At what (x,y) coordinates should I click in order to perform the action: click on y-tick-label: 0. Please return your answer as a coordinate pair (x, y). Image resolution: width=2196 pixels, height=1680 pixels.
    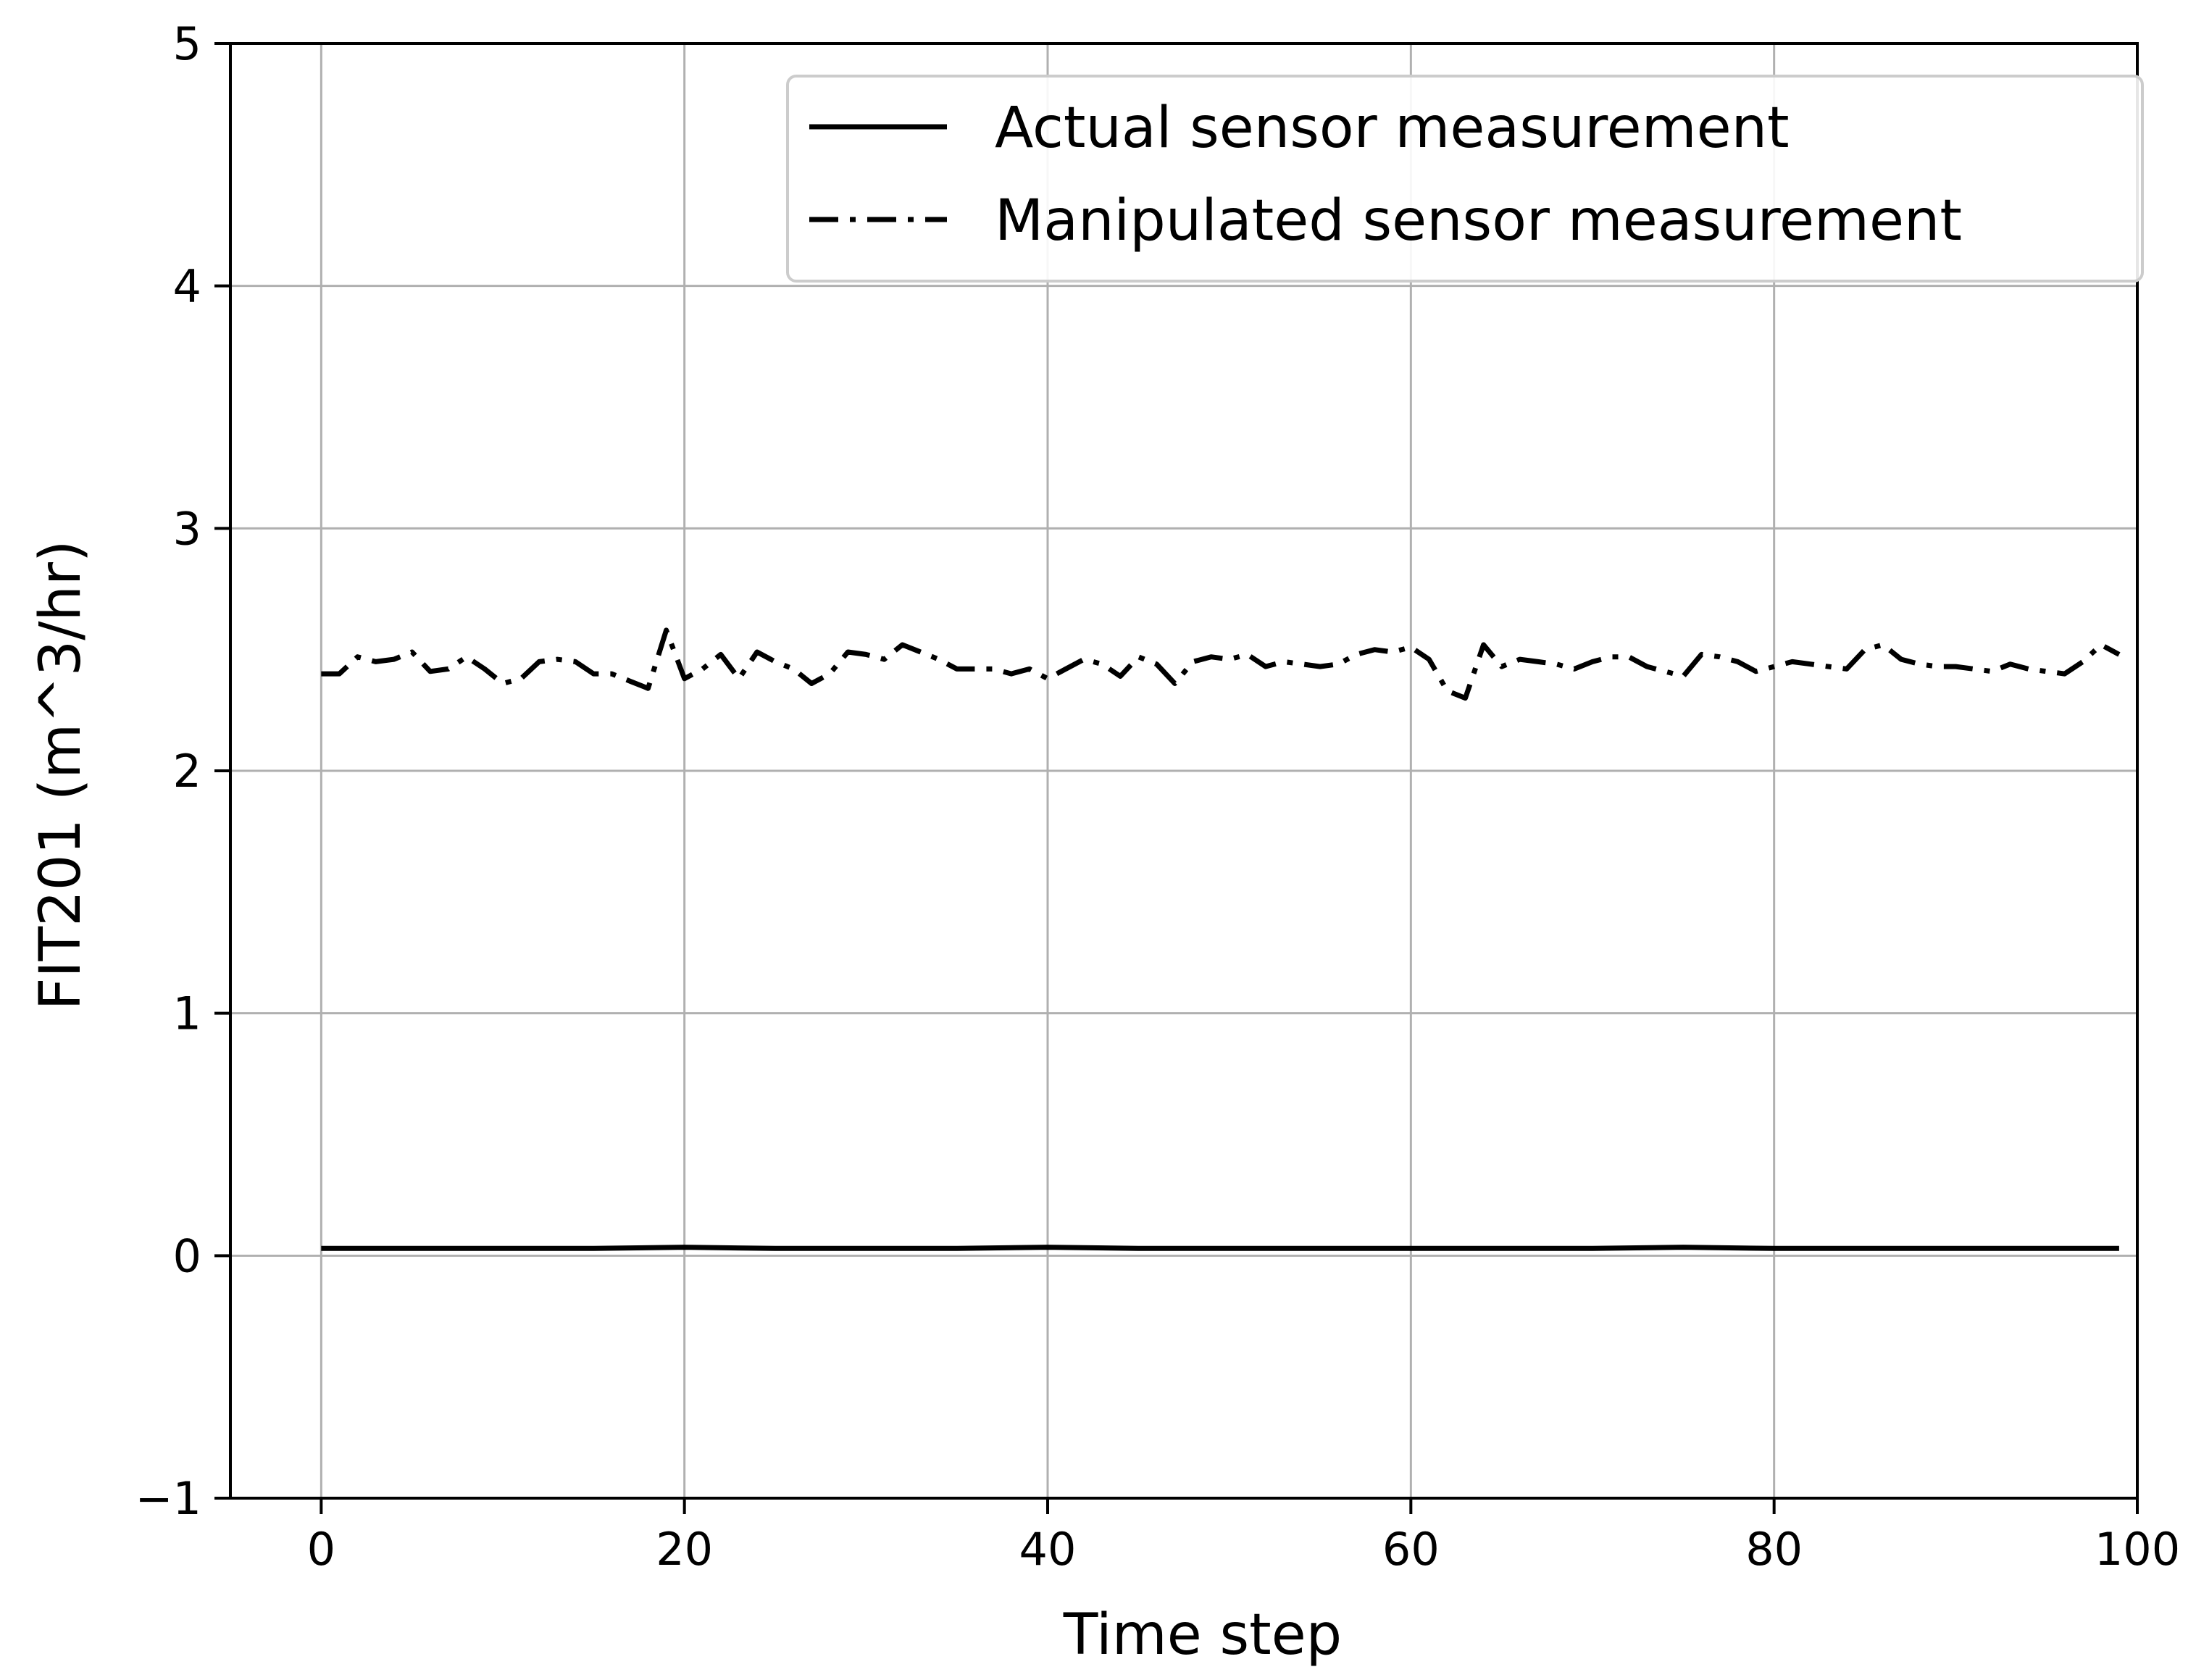
    Looking at the image, I should click on (187, 1255).